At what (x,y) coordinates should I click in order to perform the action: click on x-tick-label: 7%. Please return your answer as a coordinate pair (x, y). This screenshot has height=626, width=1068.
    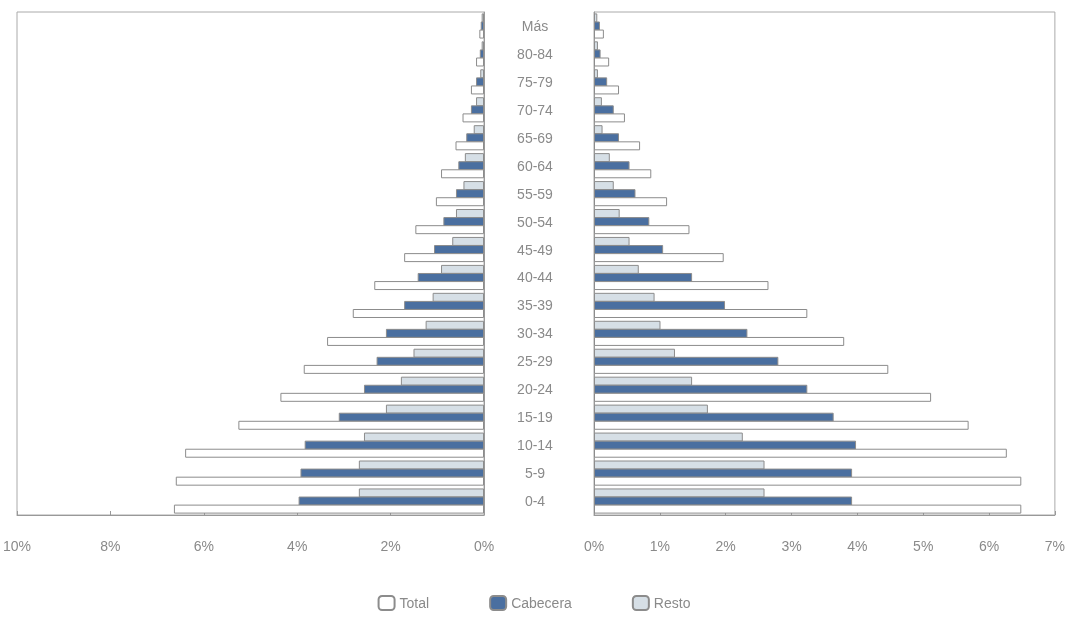
    Looking at the image, I should click on (1054, 546).